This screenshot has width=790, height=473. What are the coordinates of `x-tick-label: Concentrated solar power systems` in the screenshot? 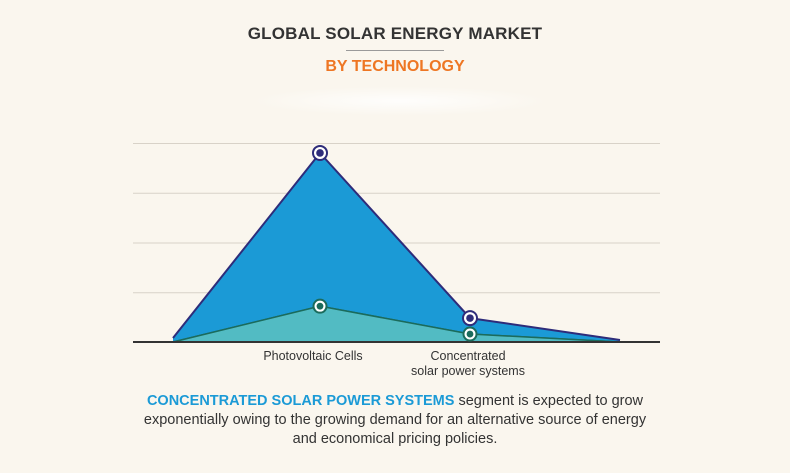 It's located at (468, 363).